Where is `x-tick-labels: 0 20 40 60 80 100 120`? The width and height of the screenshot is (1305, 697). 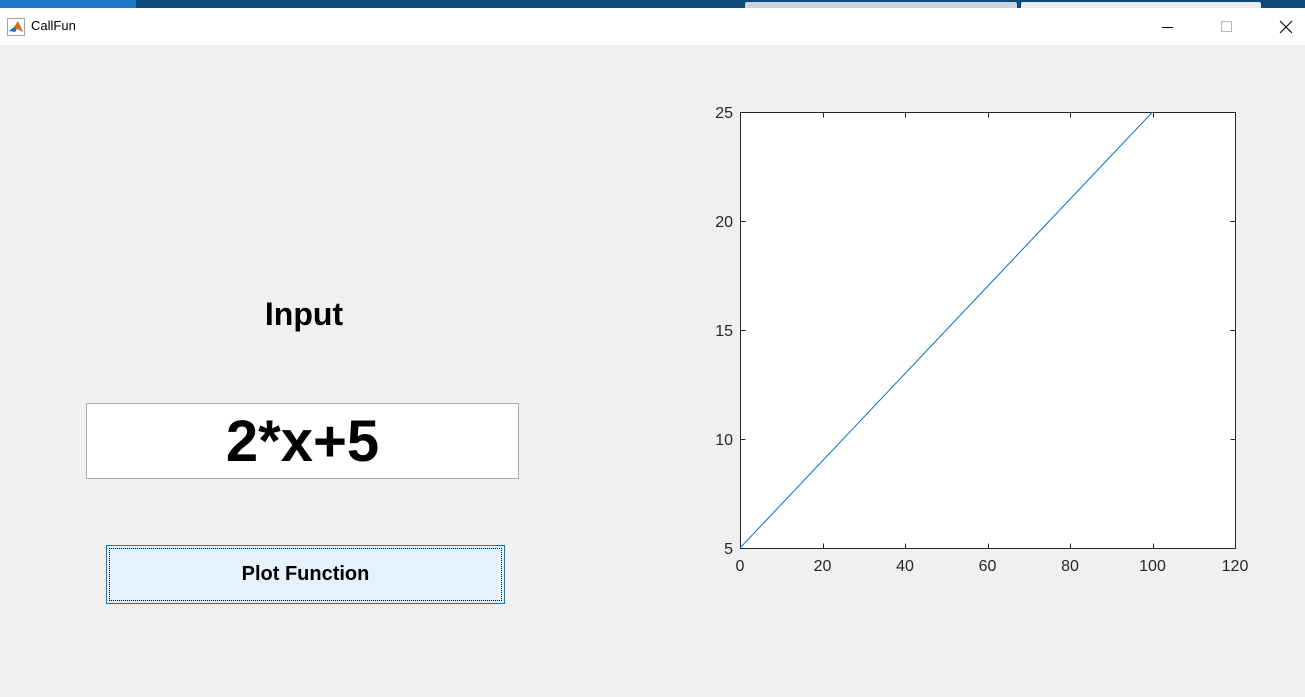
x-tick-labels: 0 20 40 60 80 100 120 is located at coordinates (992, 566).